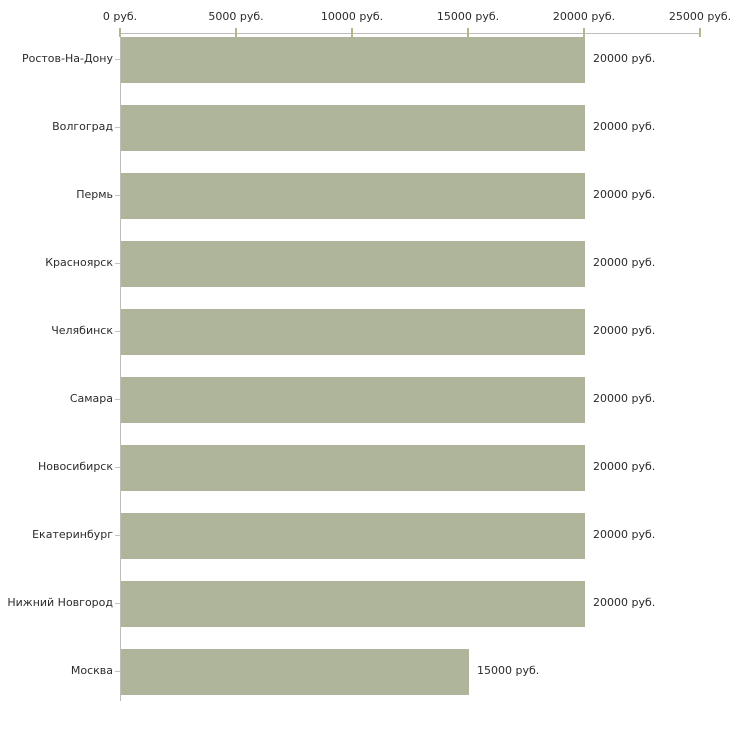 This screenshot has width=730, height=730. What do you see at coordinates (468, 16) in the screenshot?
I see `x-axis-tick-label: 15000 руб.` at bounding box center [468, 16].